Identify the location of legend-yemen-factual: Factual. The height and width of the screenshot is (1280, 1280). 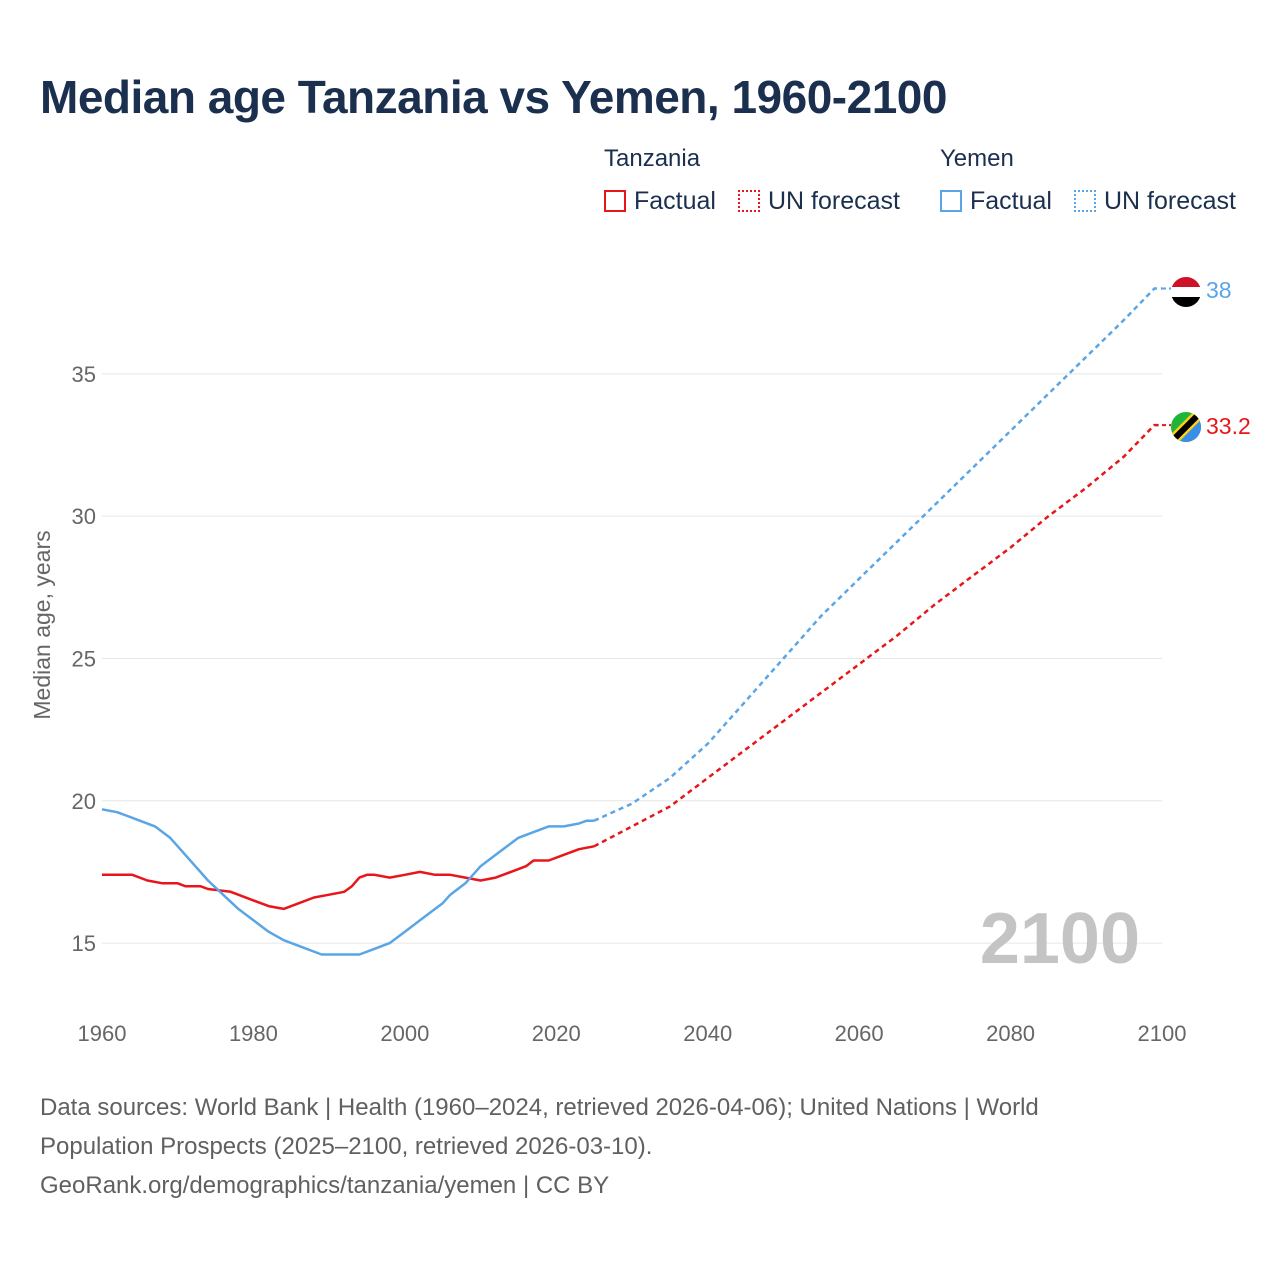
(996, 201).